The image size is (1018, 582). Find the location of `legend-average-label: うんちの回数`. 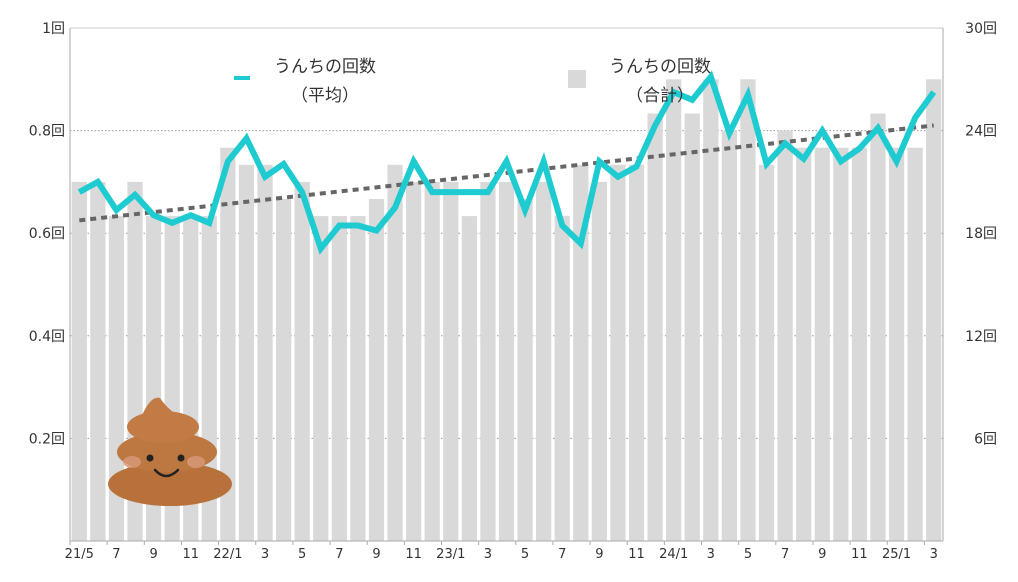

legend-average-label: うんちの回数 is located at coordinates (325, 67).